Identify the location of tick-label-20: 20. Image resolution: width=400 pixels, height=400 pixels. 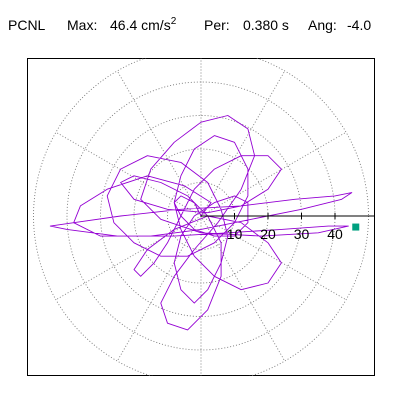
(268, 234).